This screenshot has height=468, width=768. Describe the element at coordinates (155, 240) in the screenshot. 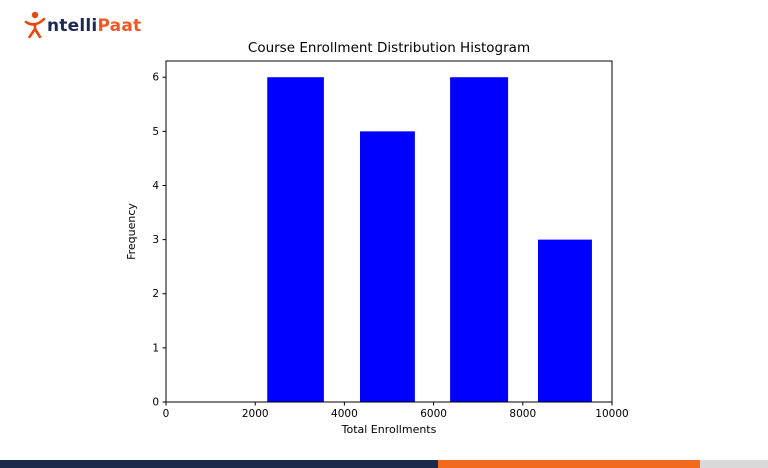

I see `y-tick-label: 3` at that location.